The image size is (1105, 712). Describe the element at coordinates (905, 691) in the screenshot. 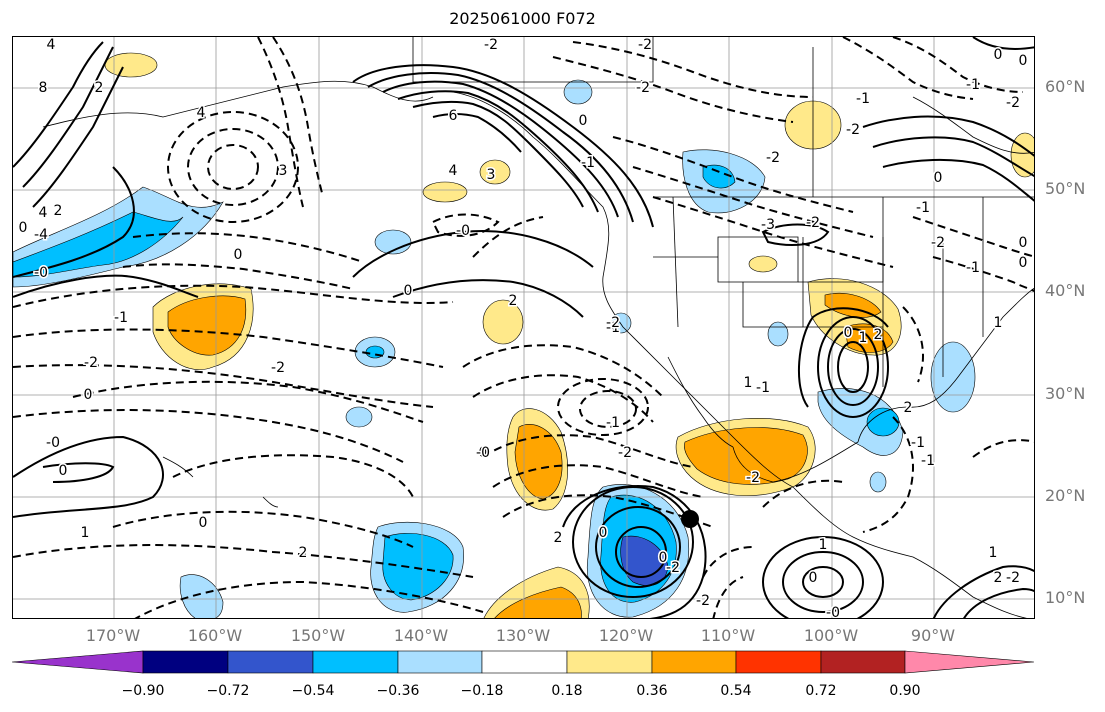

I see `colorbar-tick-label: 0.90` at that location.